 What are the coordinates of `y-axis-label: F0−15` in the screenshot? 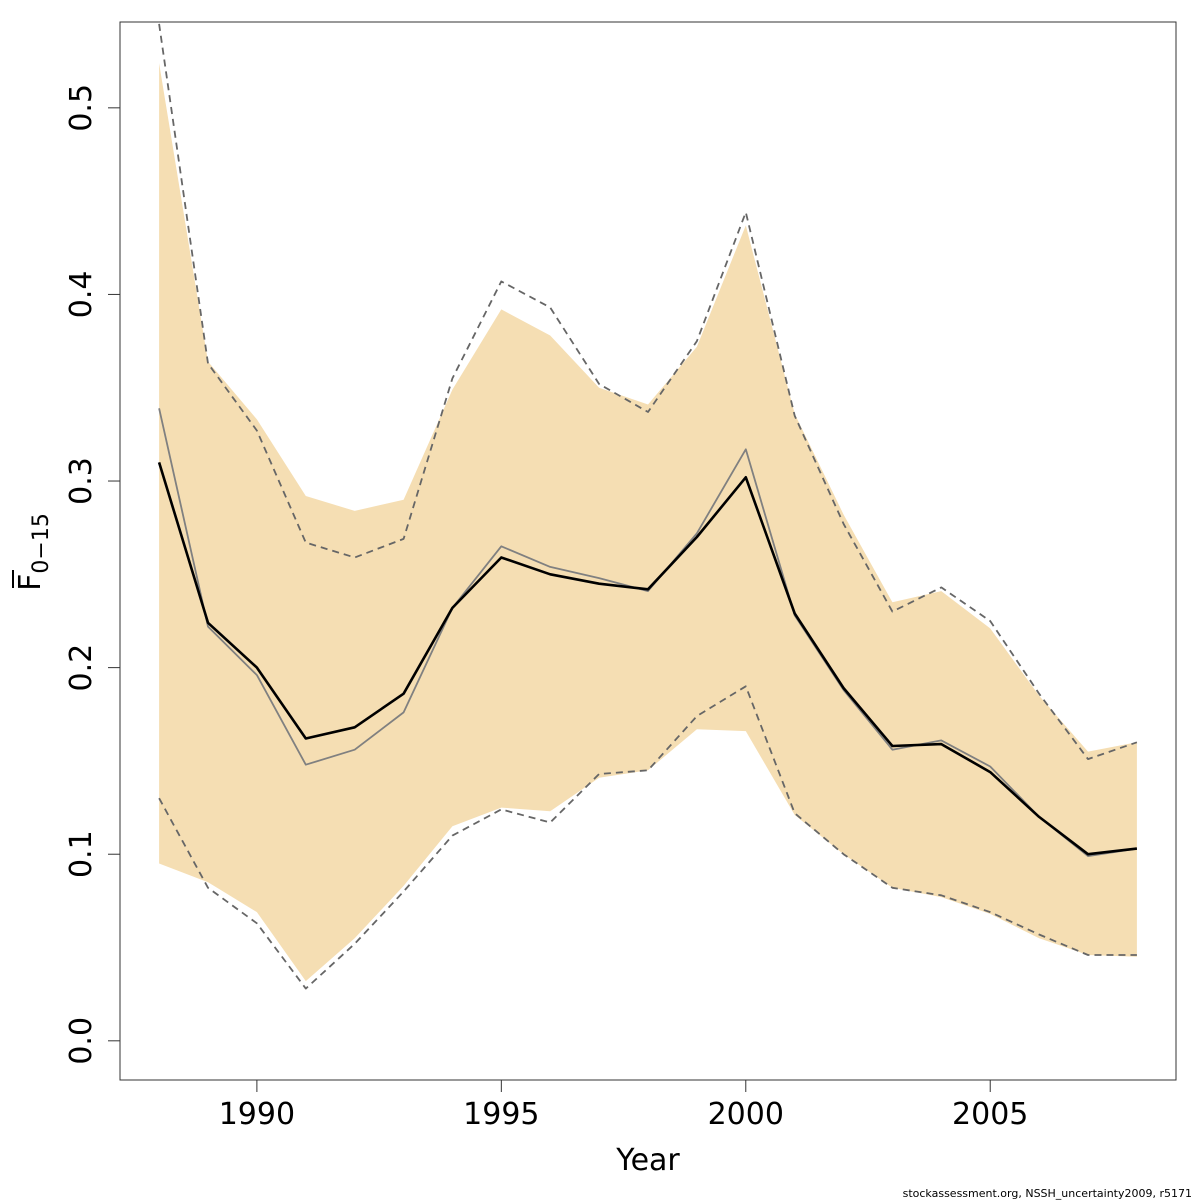 It's located at (33, 552).